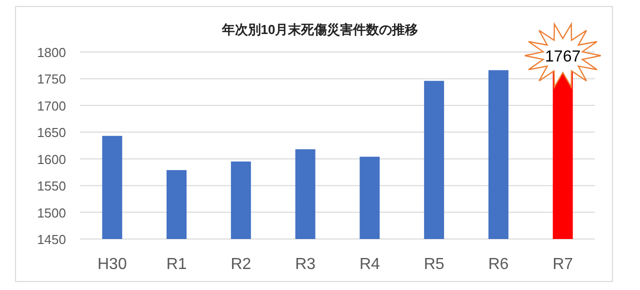 This screenshot has height=290, width=640. I want to click on x-tick-label: R1, so click(176, 264).